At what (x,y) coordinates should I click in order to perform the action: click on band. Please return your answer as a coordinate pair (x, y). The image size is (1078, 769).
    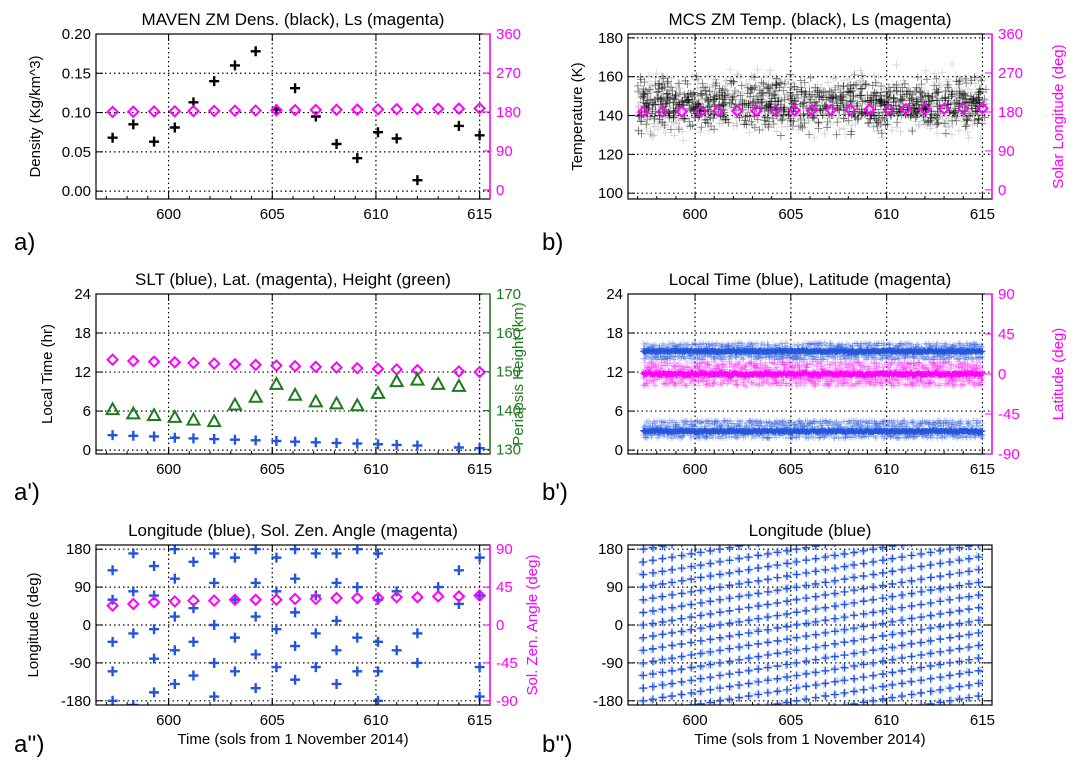
    Looking at the image, I should click on (813, 351).